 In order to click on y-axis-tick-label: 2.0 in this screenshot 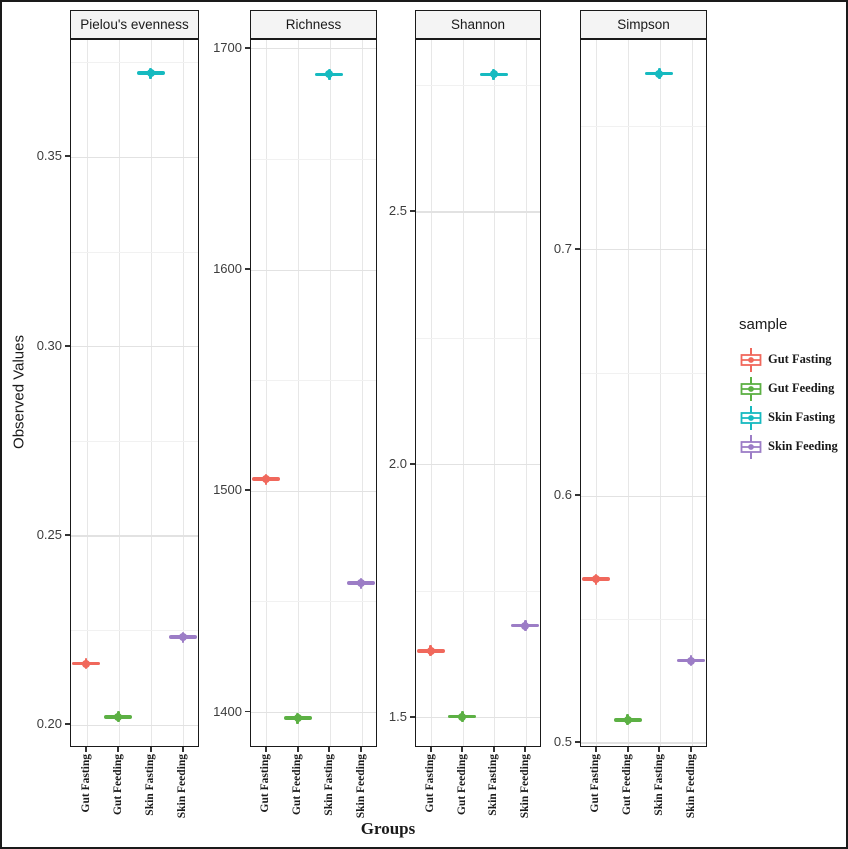, I will do `click(397, 463)`.